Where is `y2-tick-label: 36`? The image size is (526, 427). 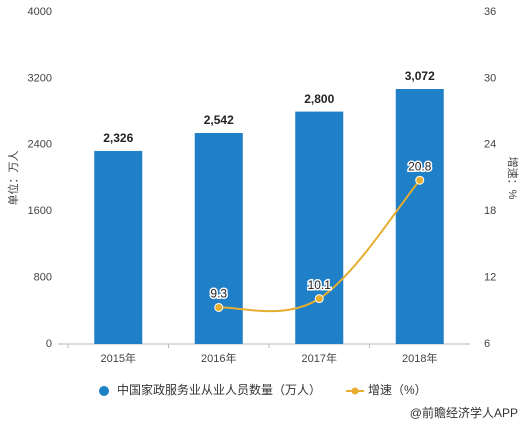
y2-tick-label: 36 is located at coordinates (490, 12).